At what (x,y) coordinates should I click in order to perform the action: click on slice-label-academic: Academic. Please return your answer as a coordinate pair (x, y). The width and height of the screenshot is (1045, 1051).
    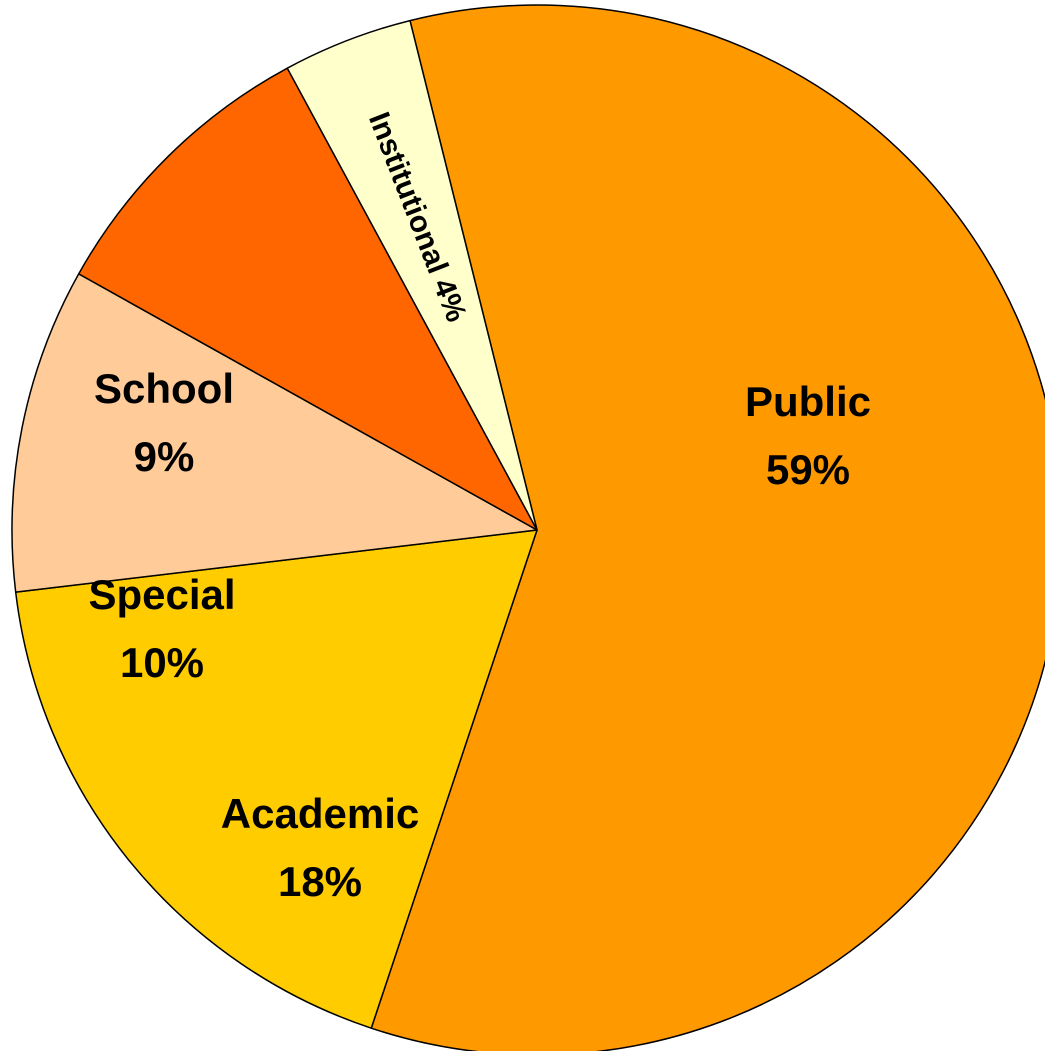
    Looking at the image, I should click on (320, 813).